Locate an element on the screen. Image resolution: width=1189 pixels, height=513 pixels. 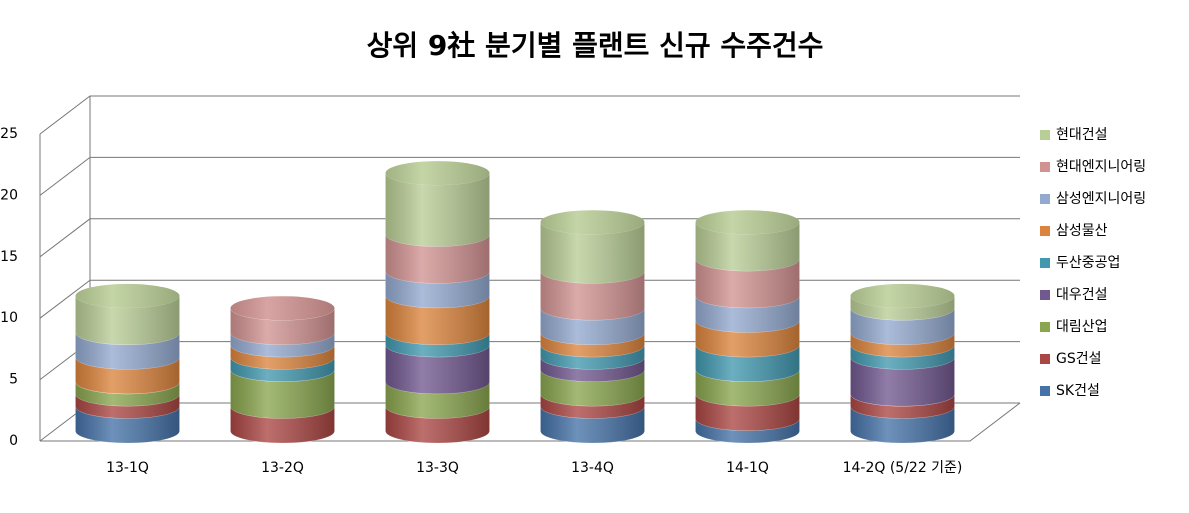
x-tick-label: 13-3Q is located at coordinates (437, 468).